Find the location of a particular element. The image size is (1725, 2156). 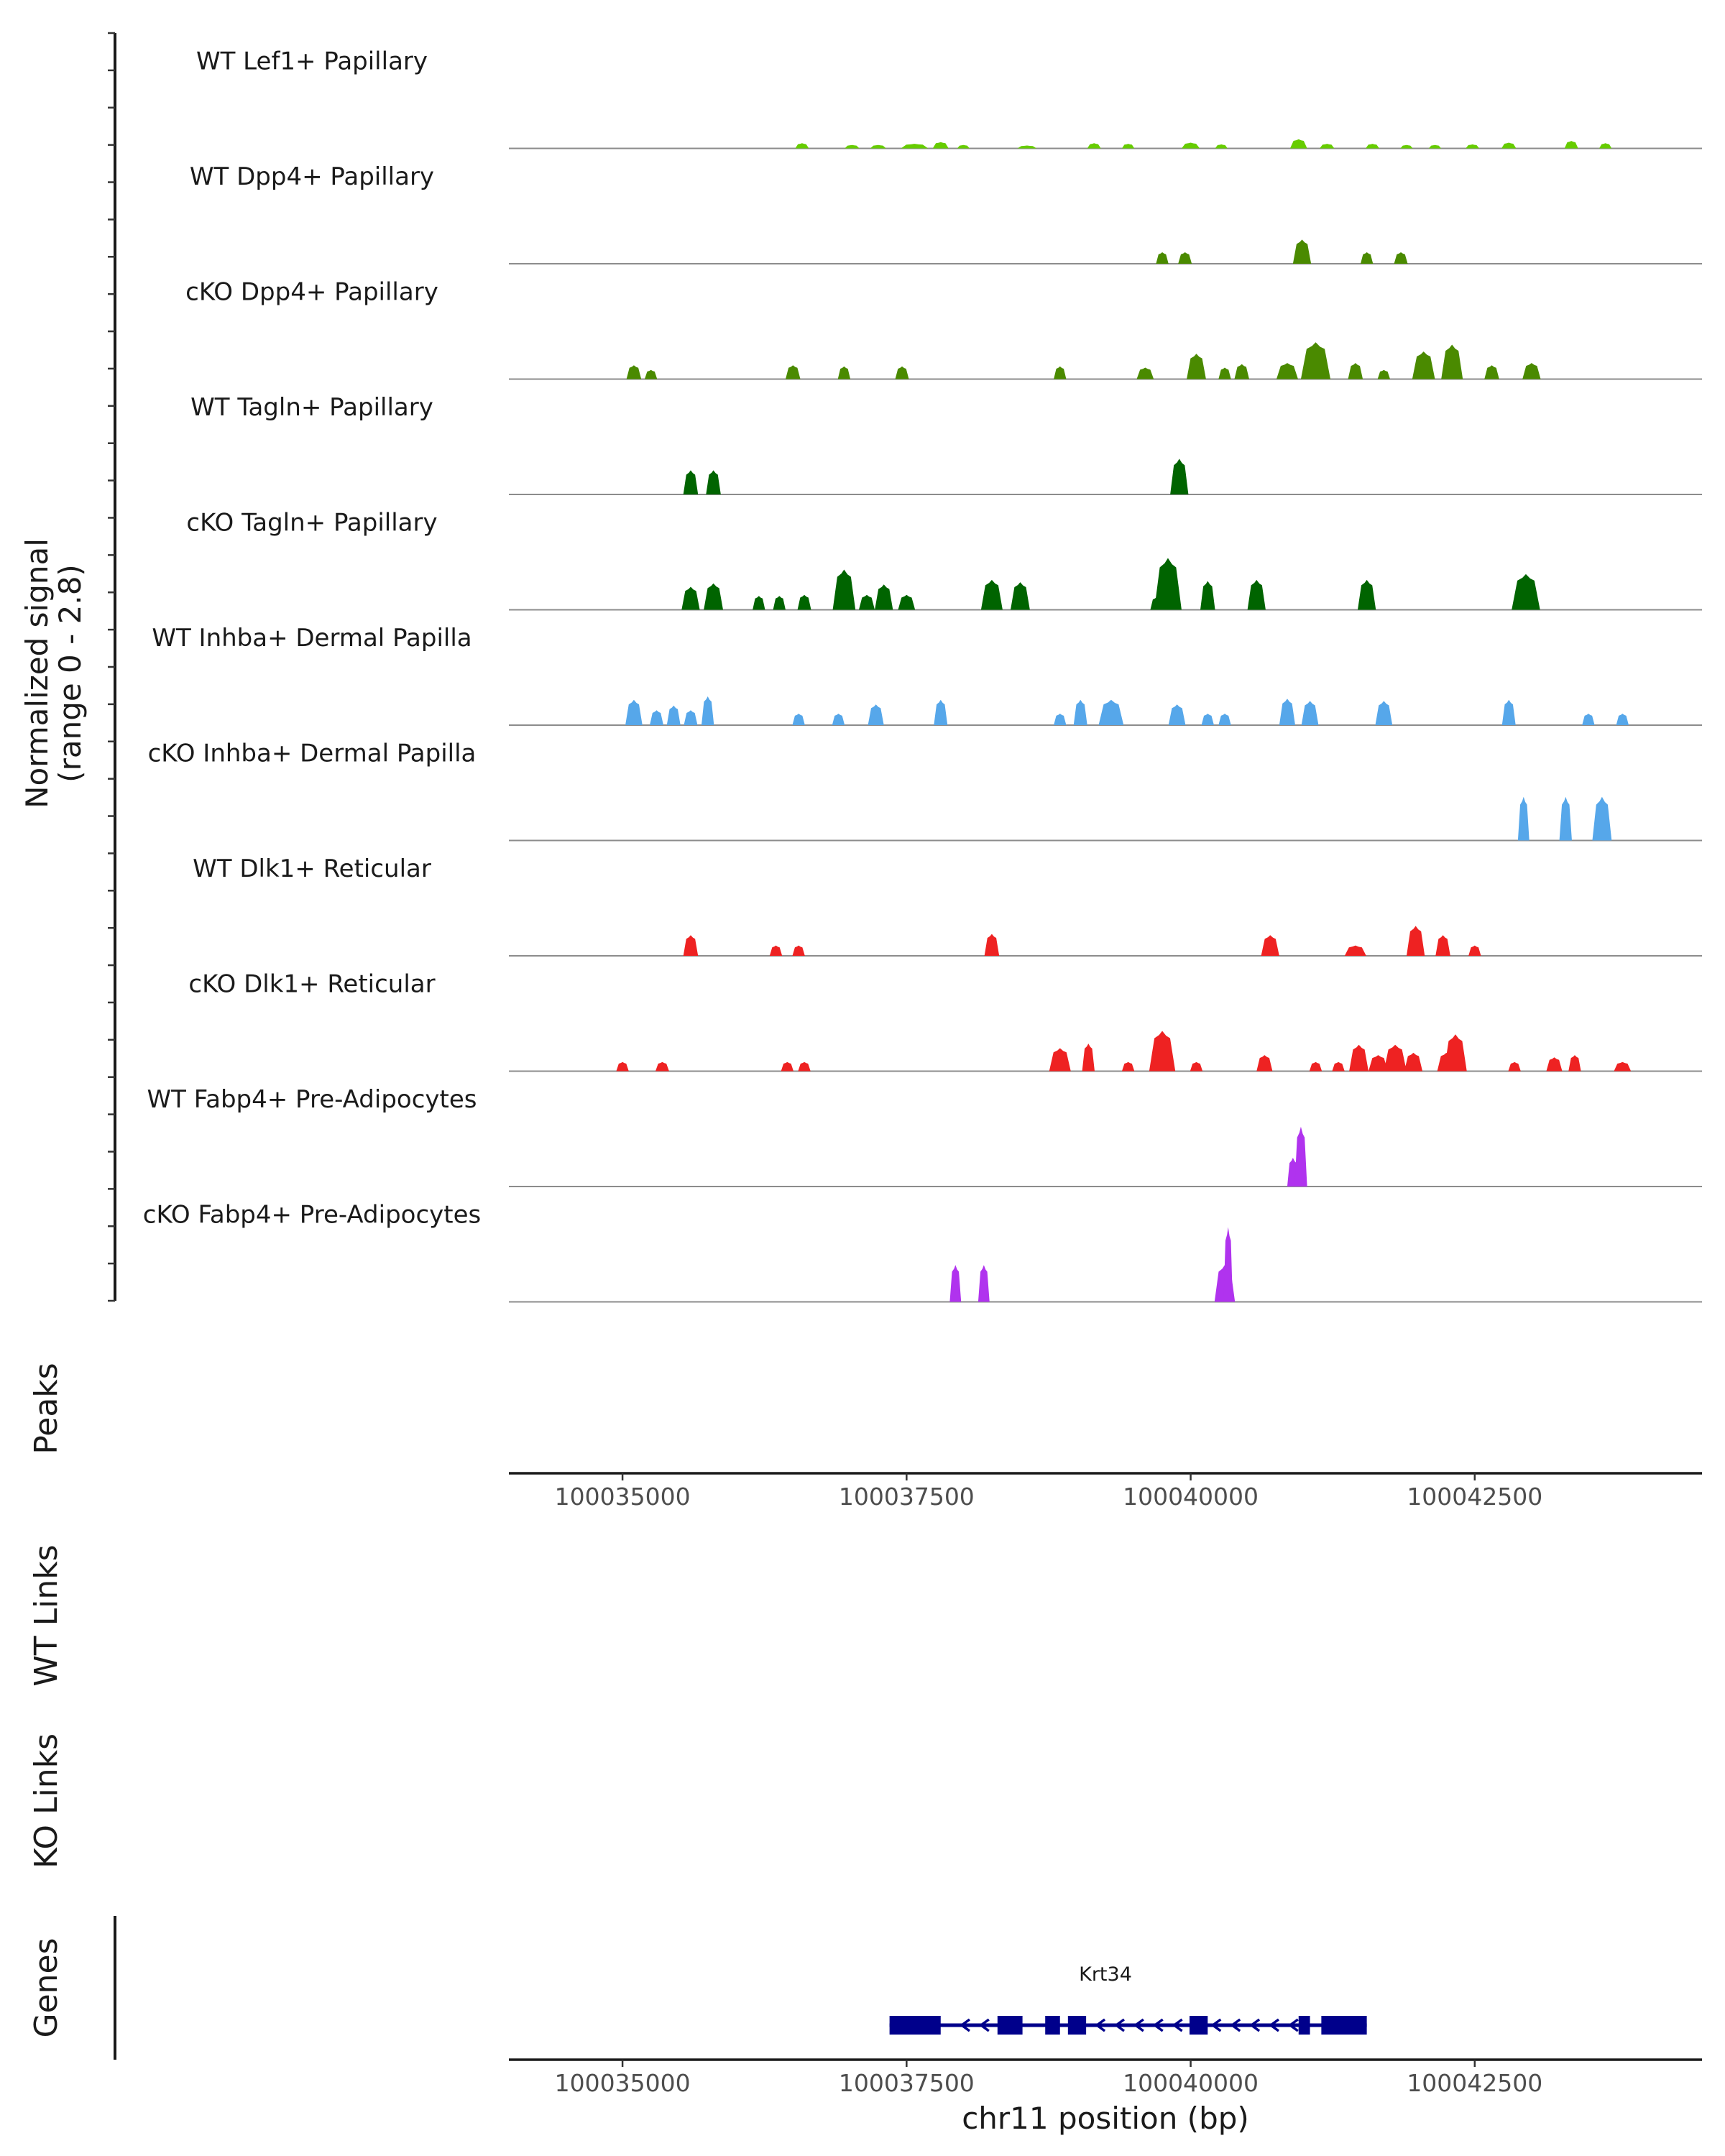

signal-y-axis-ticks is located at coordinates (111, 667).